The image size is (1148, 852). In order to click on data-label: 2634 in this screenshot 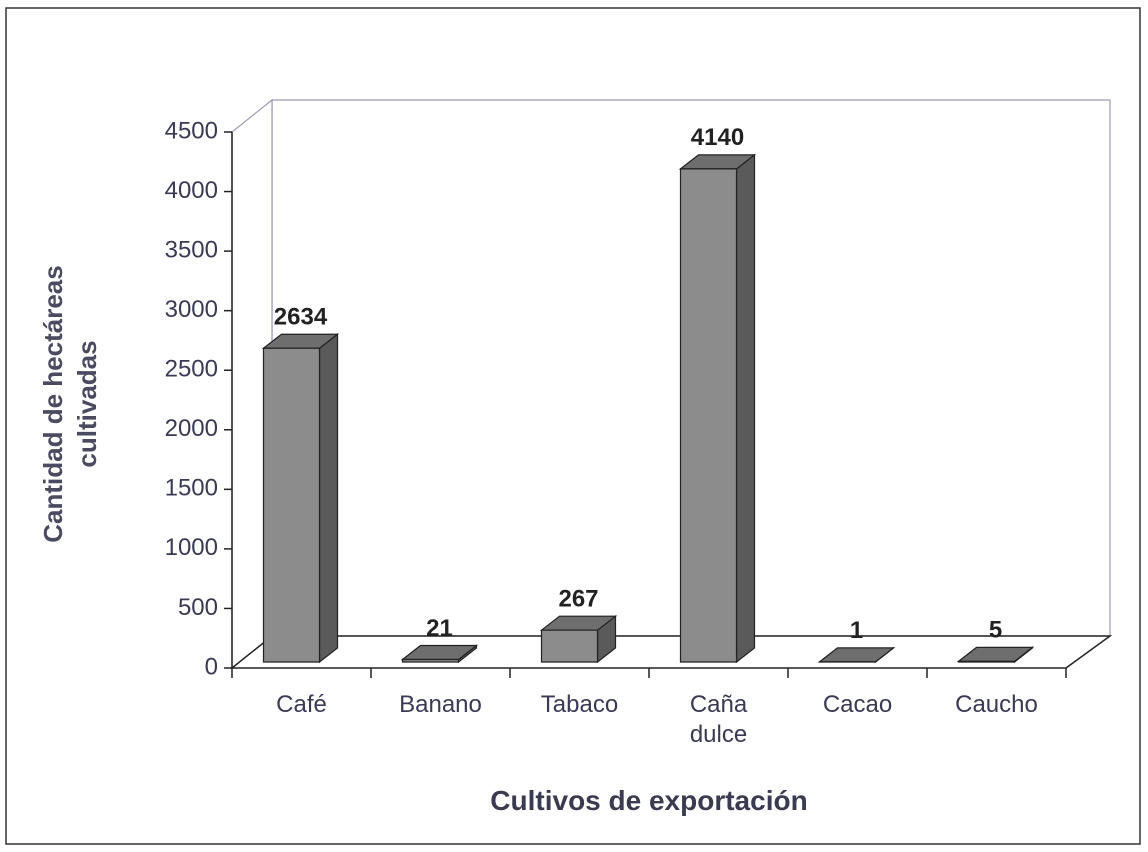, I will do `click(301, 317)`.